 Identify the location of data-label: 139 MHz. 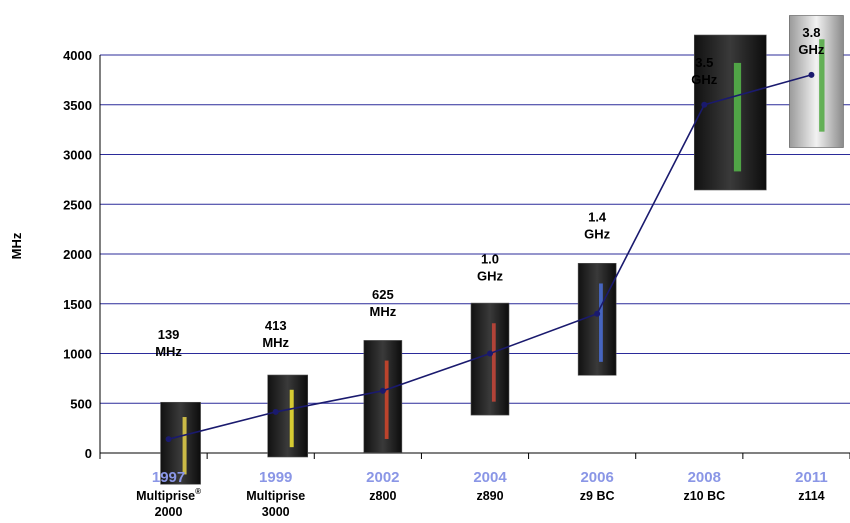
(168, 343).